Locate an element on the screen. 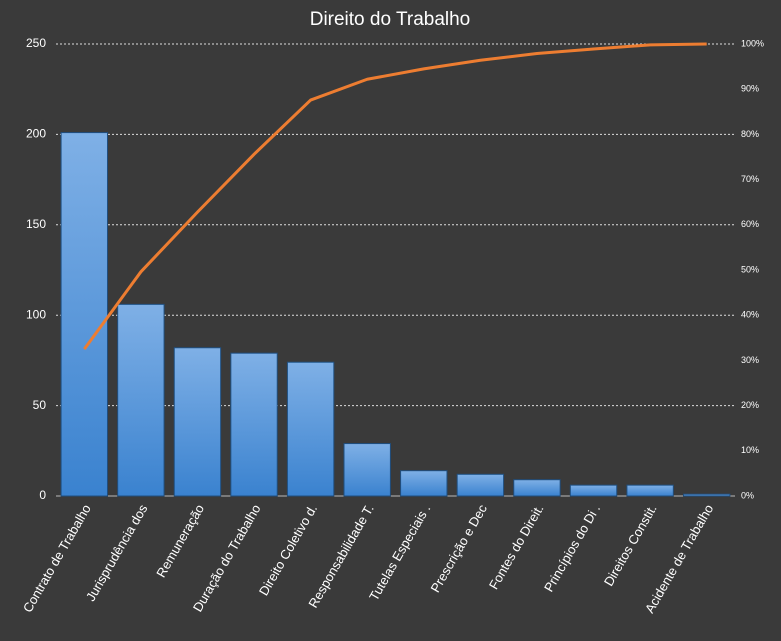  y-tick-label: 250 is located at coordinates (36, 43).